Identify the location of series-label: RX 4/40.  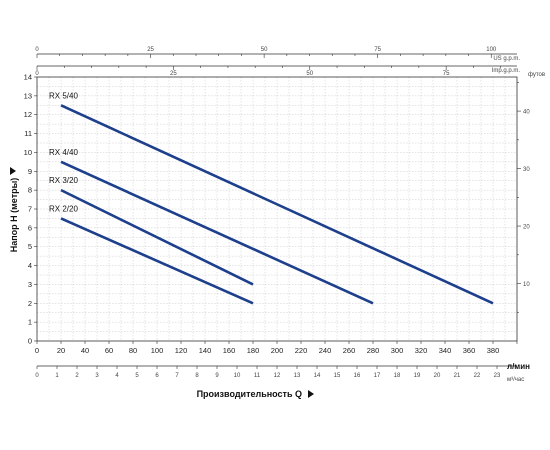
(63, 152).